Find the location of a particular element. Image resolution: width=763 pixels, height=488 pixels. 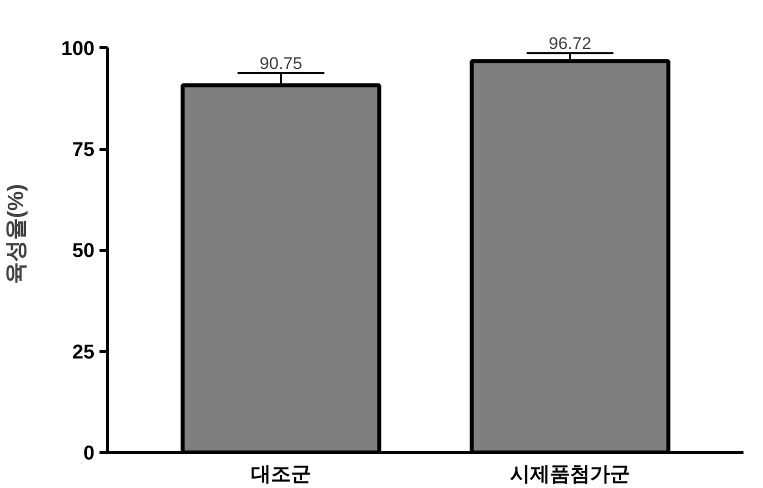

y-axis-title: 육성율(%) is located at coordinates (15, 234).